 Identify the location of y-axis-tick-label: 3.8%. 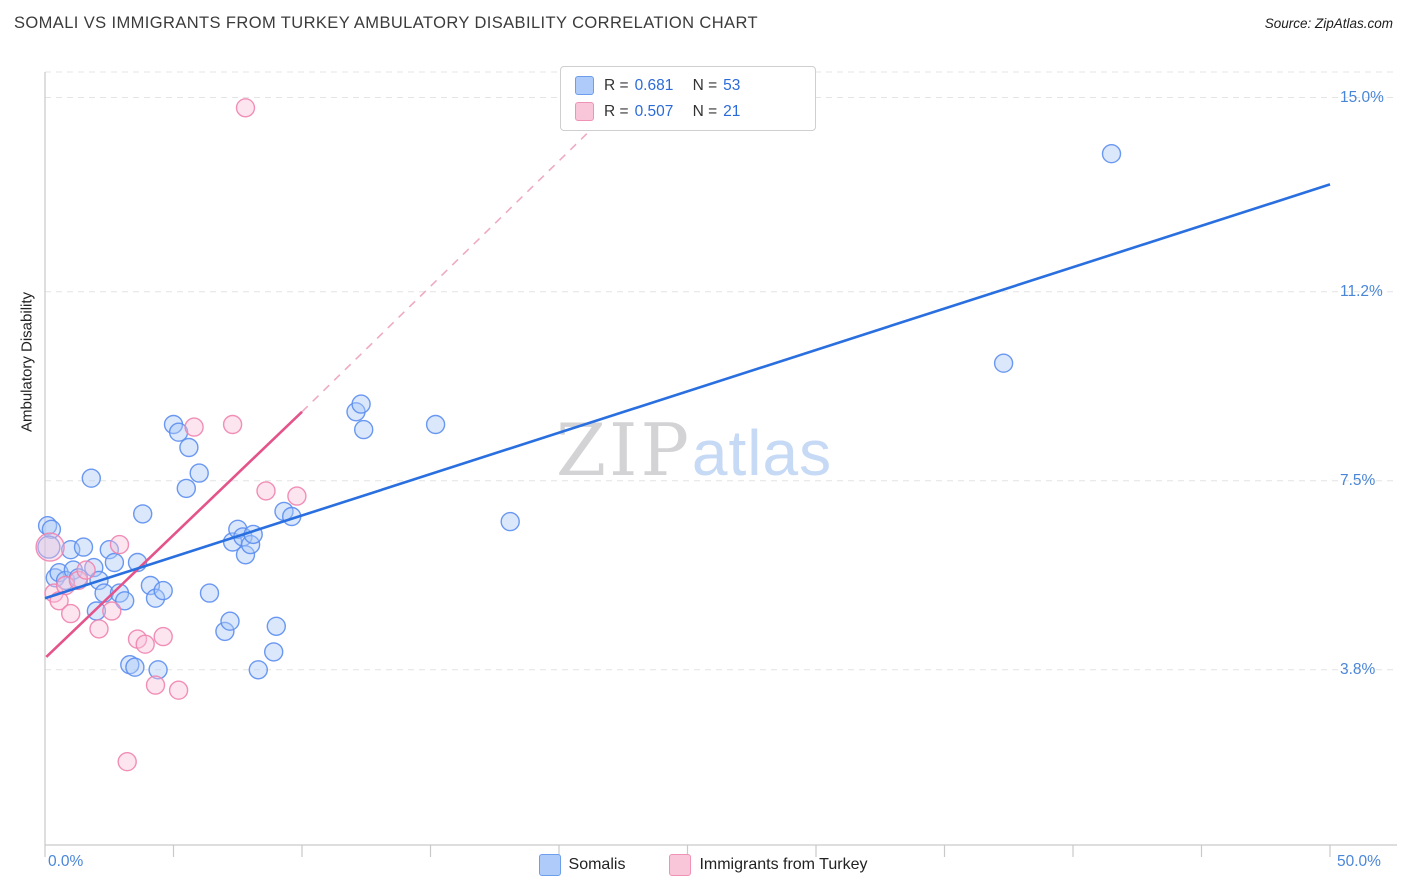
(1358, 669).